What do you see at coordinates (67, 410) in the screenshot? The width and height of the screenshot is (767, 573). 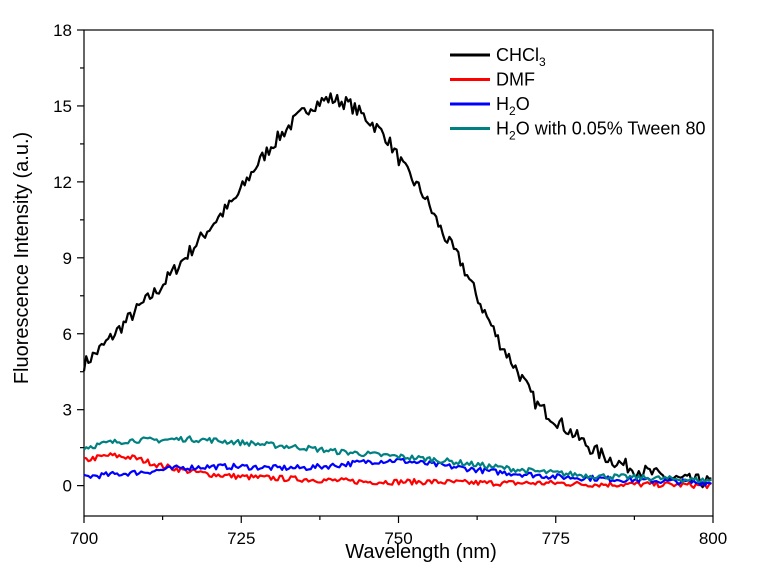 I see `y-tick-label: 3` at bounding box center [67, 410].